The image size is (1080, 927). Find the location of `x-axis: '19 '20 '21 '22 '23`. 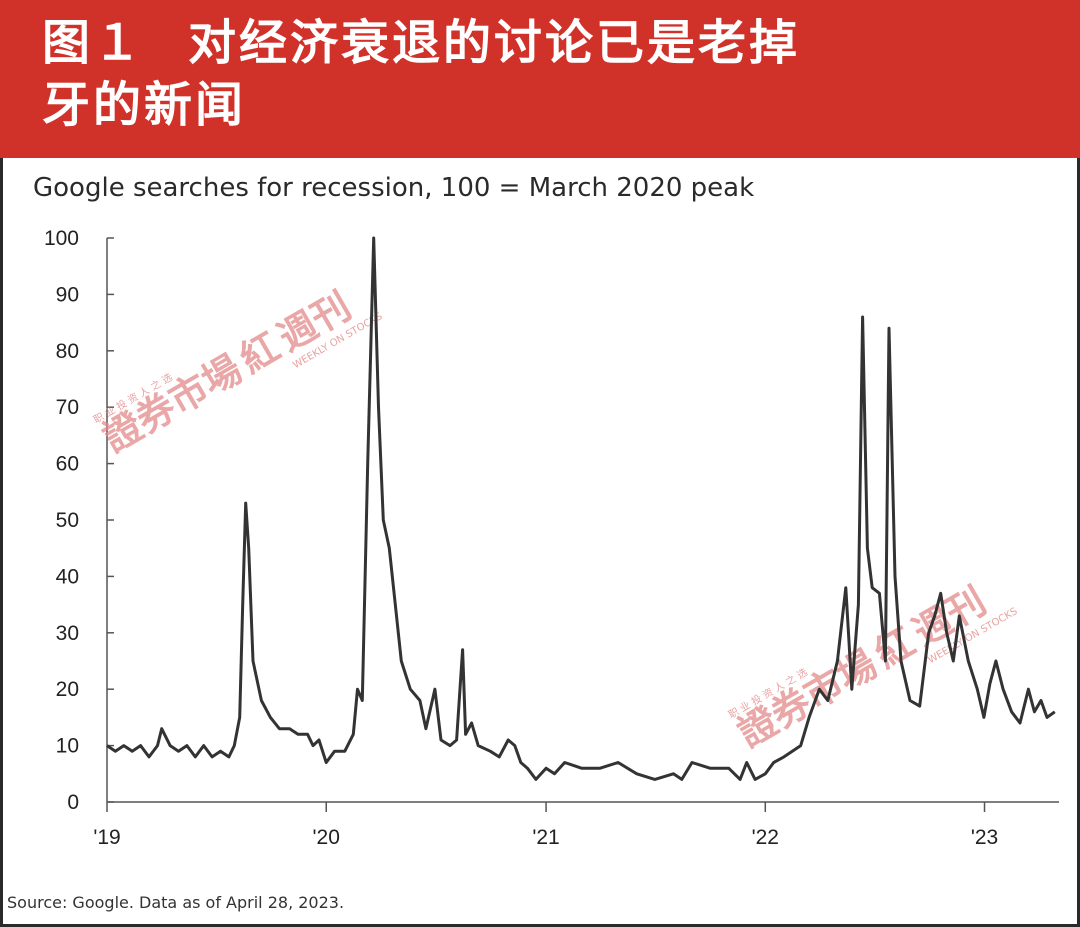

x-axis: '19 '20 '21 '22 '23 is located at coordinates (576, 825).